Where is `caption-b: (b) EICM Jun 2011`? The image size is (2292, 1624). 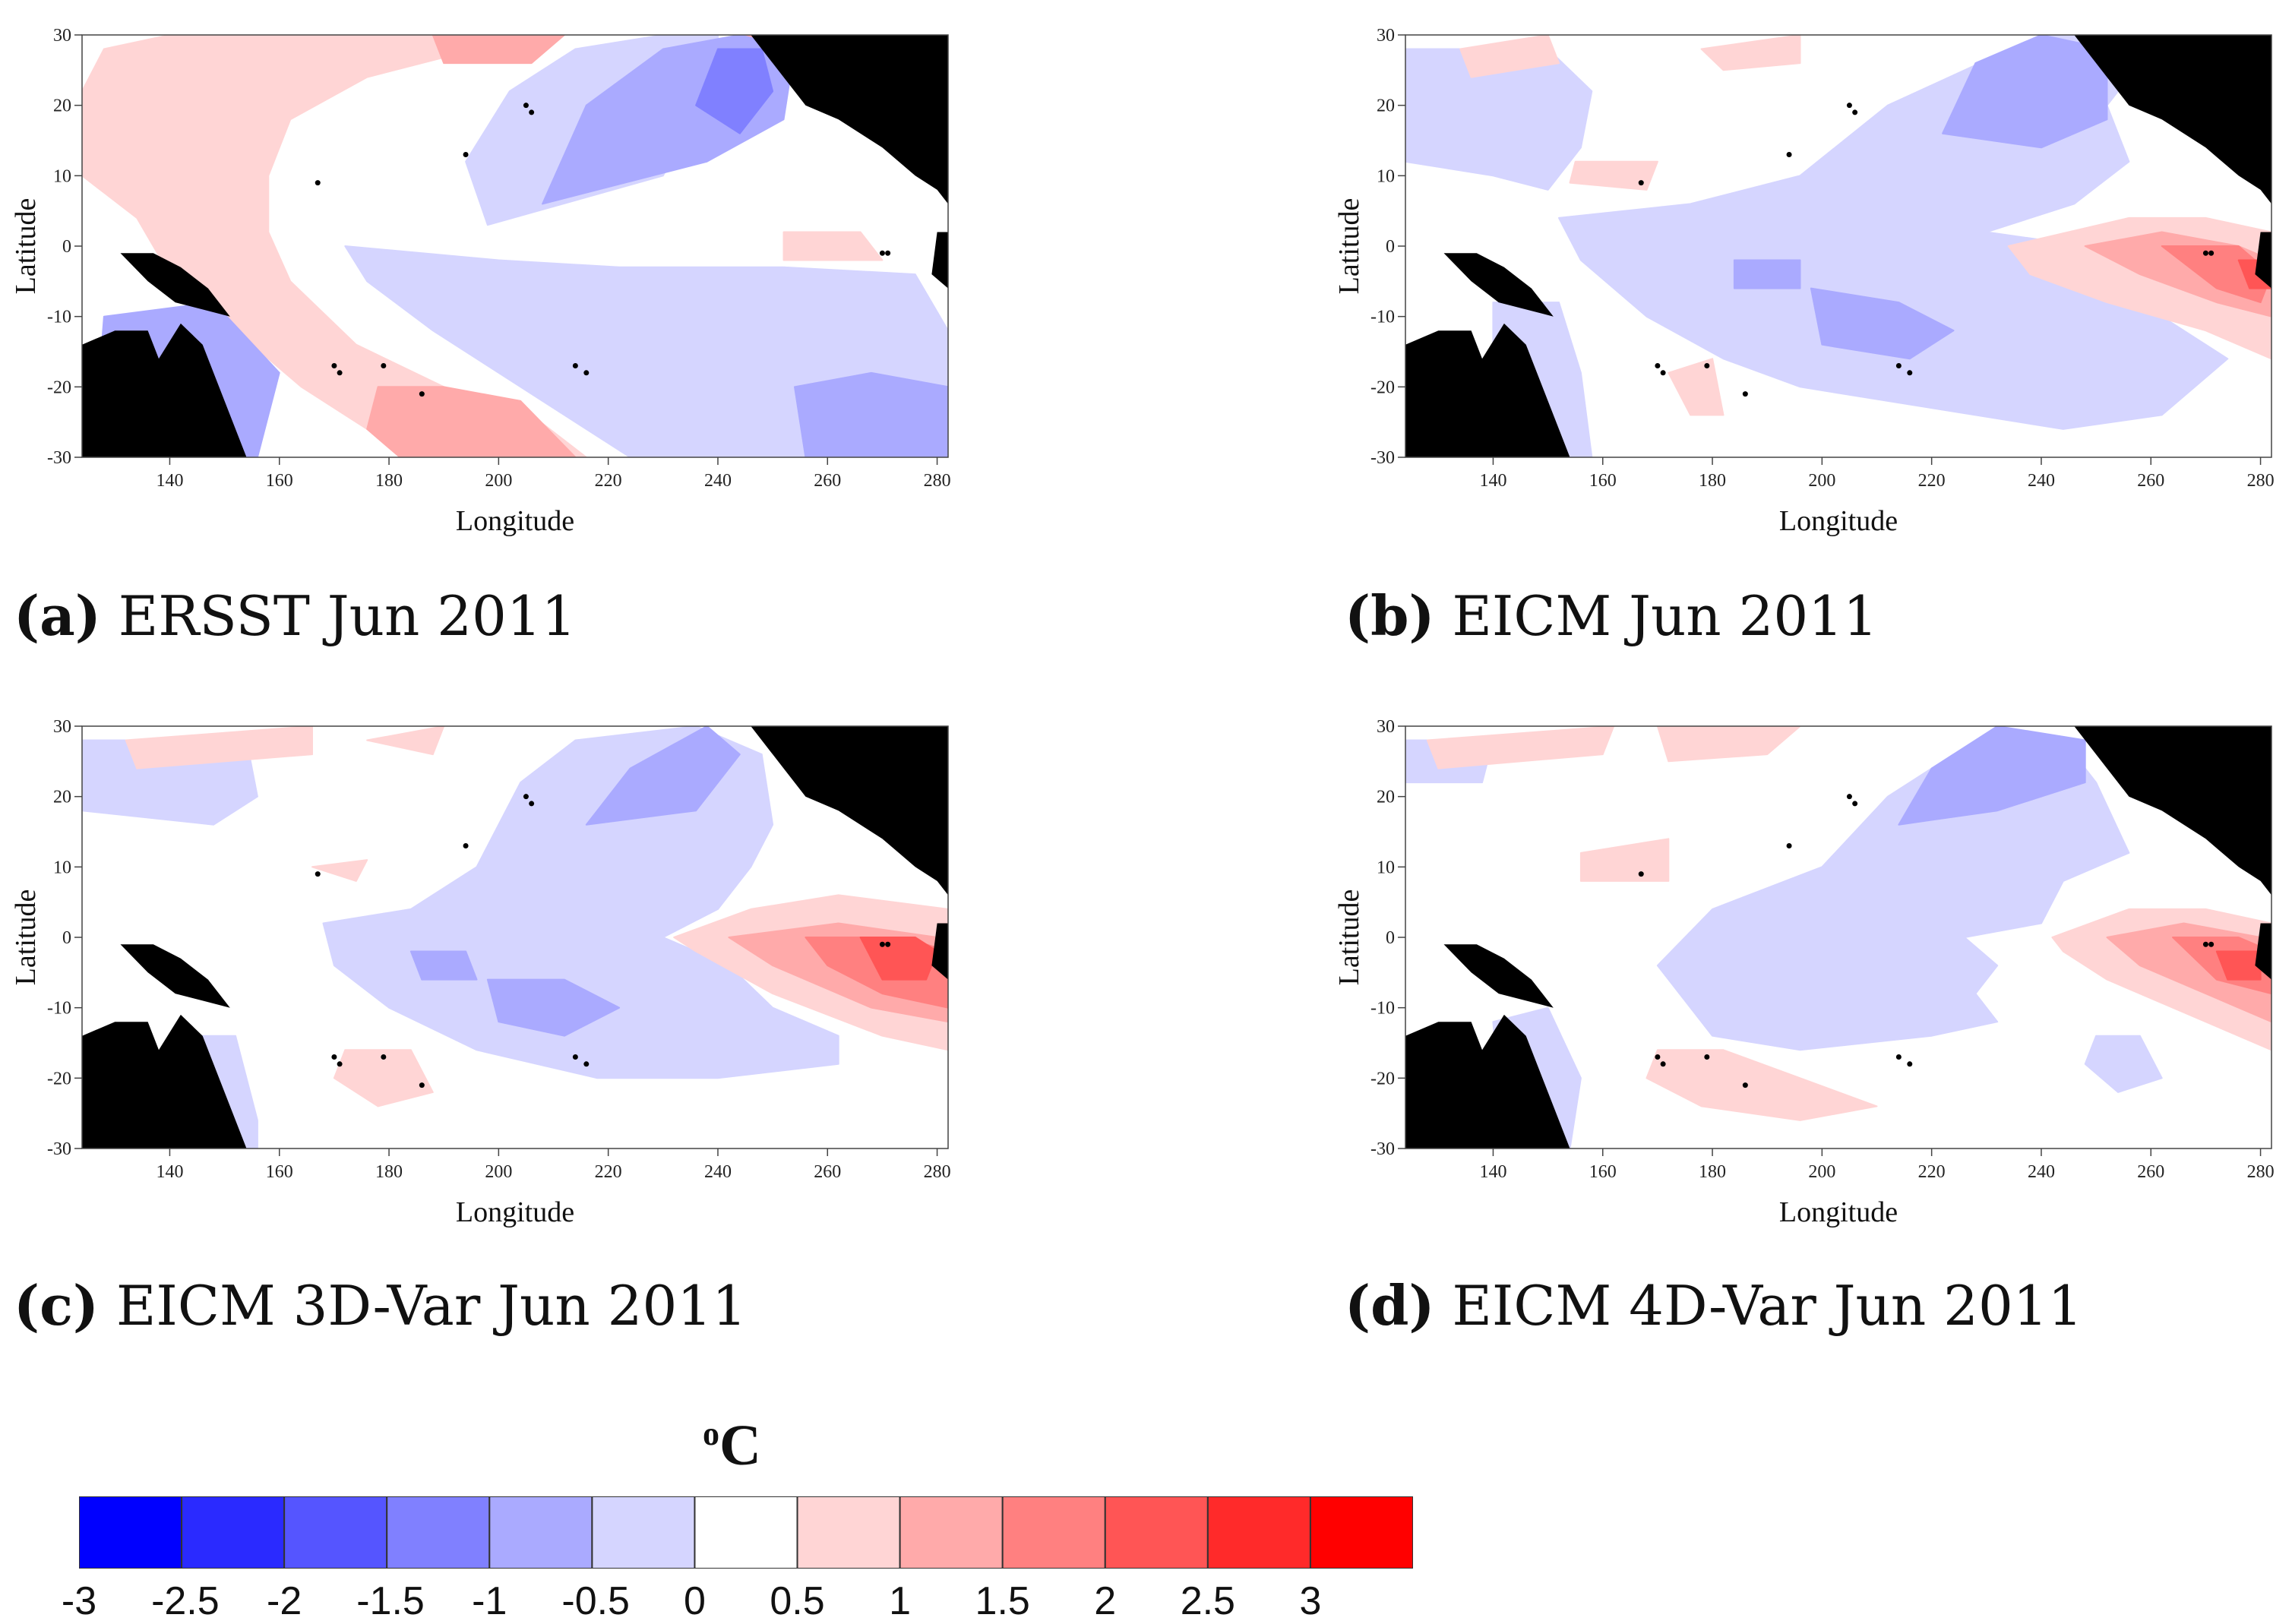
caption-b: (b) EICM Jun 2011 is located at coordinates (1611, 615).